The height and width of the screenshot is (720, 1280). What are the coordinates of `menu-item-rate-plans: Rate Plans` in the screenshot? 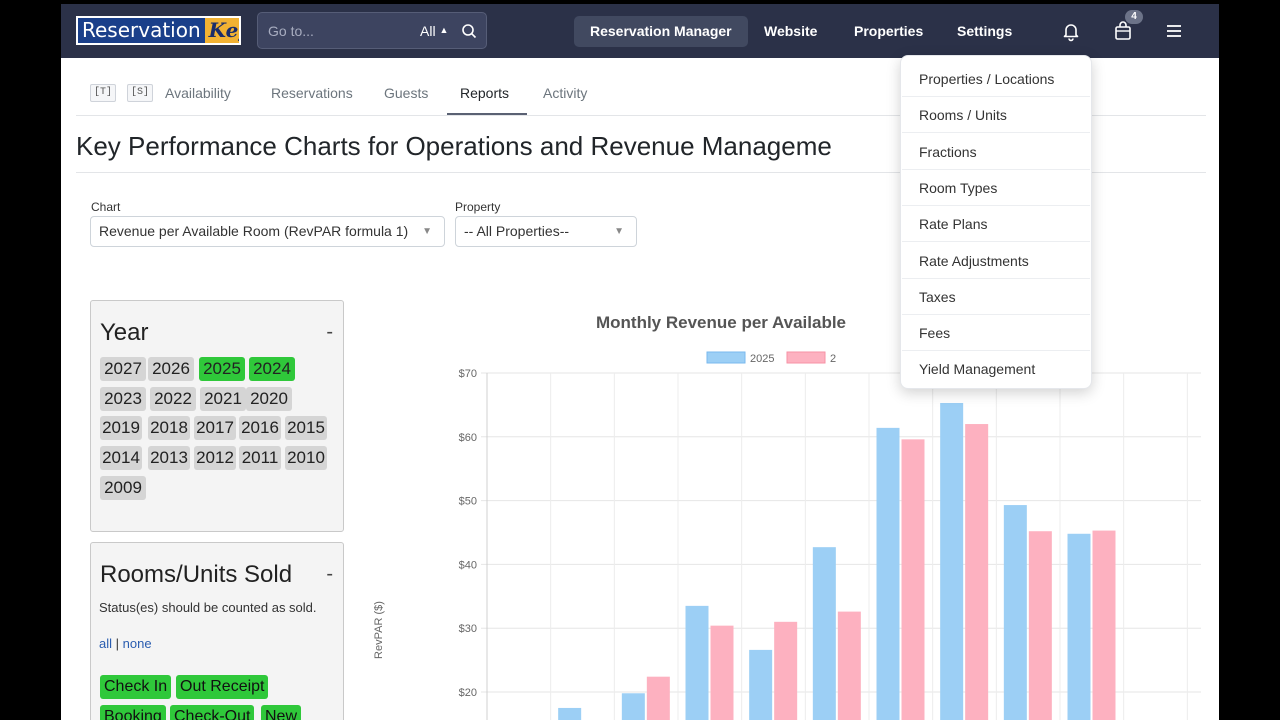 It's located at (996, 224).